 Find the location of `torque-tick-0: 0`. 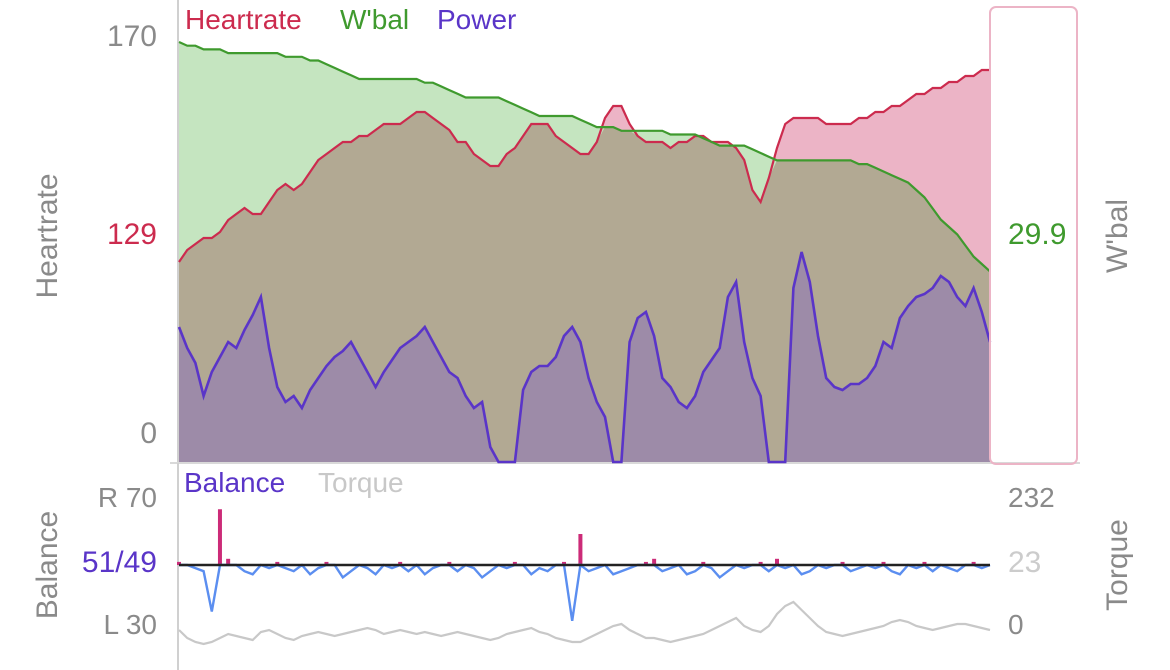

torque-tick-0: 0 is located at coordinates (1016, 624).